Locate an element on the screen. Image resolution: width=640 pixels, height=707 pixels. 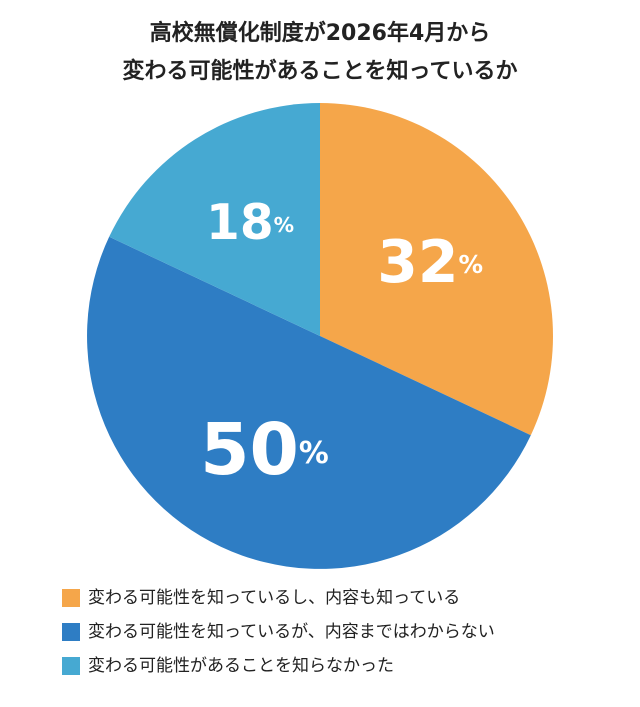
data-label: 18% is located at coordinates (250, 223).